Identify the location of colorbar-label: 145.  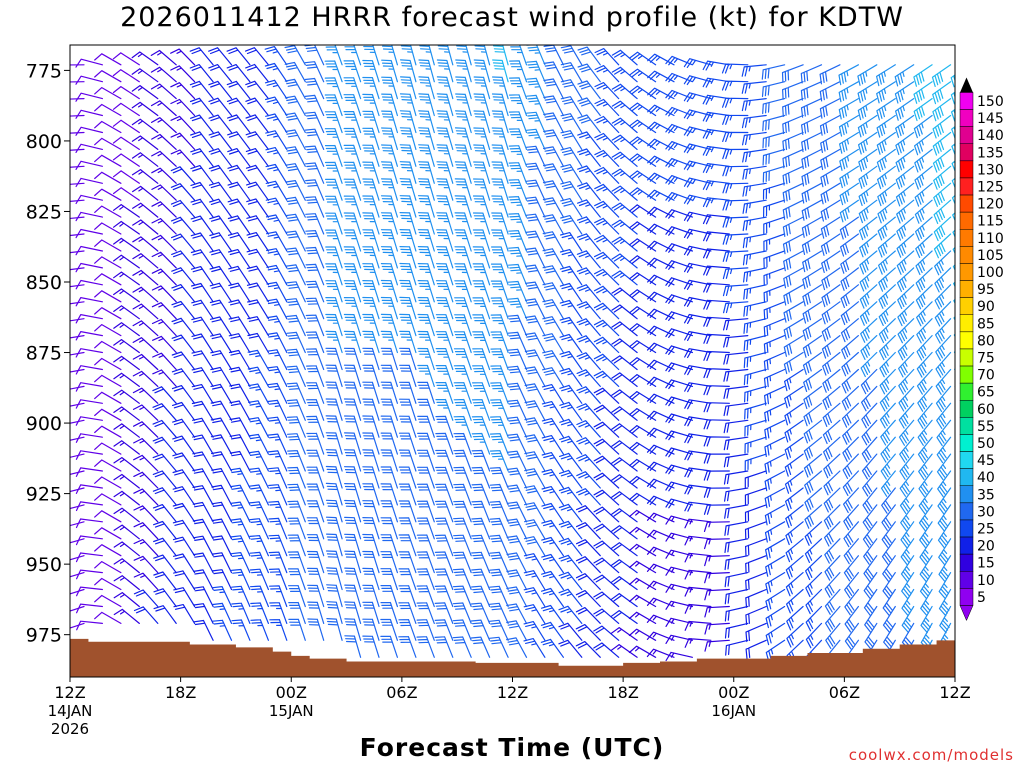
(990, 119).